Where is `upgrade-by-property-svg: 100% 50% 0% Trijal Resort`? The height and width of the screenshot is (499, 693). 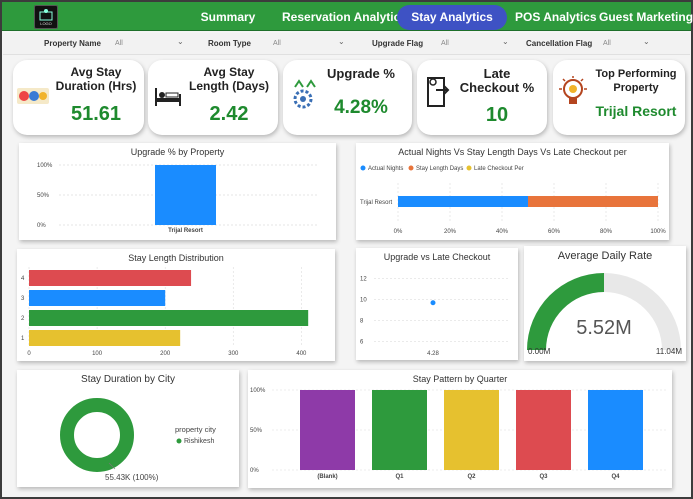
upgrade-by-property-svg: 100% 50% 0% Trijal Resort is located at coordinates (178, 198).